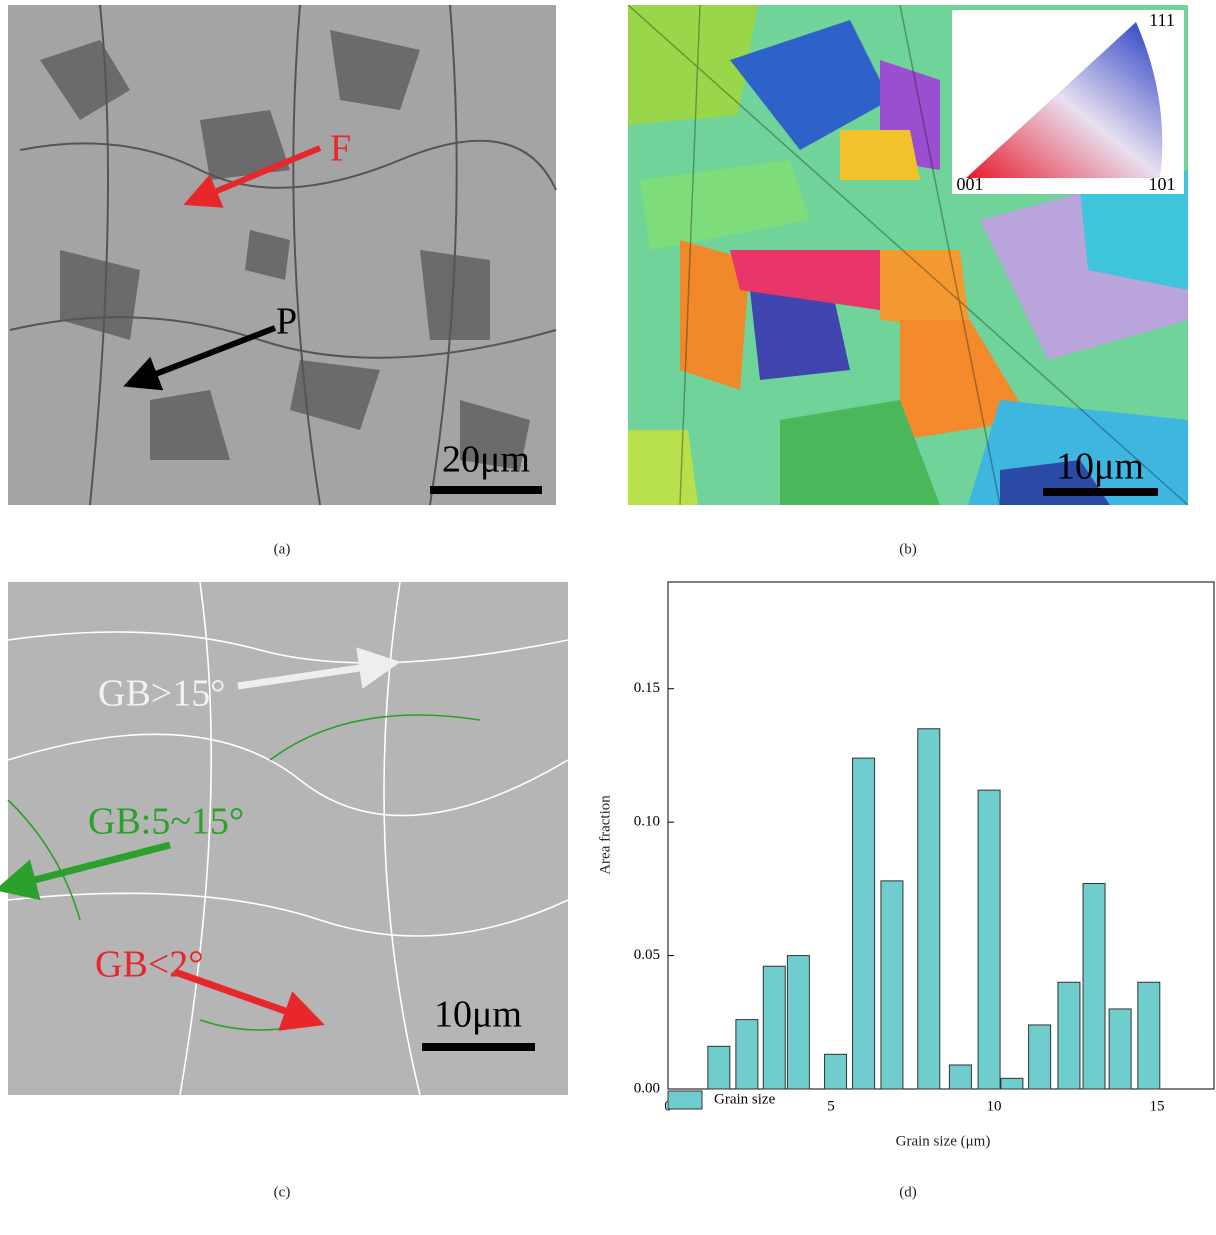 The image size is (1216, 1235). What do you see at coordinates (647, 822) in the screenshot?
I see `y-tick-label: 0.10` at bounding box center [647, 822].